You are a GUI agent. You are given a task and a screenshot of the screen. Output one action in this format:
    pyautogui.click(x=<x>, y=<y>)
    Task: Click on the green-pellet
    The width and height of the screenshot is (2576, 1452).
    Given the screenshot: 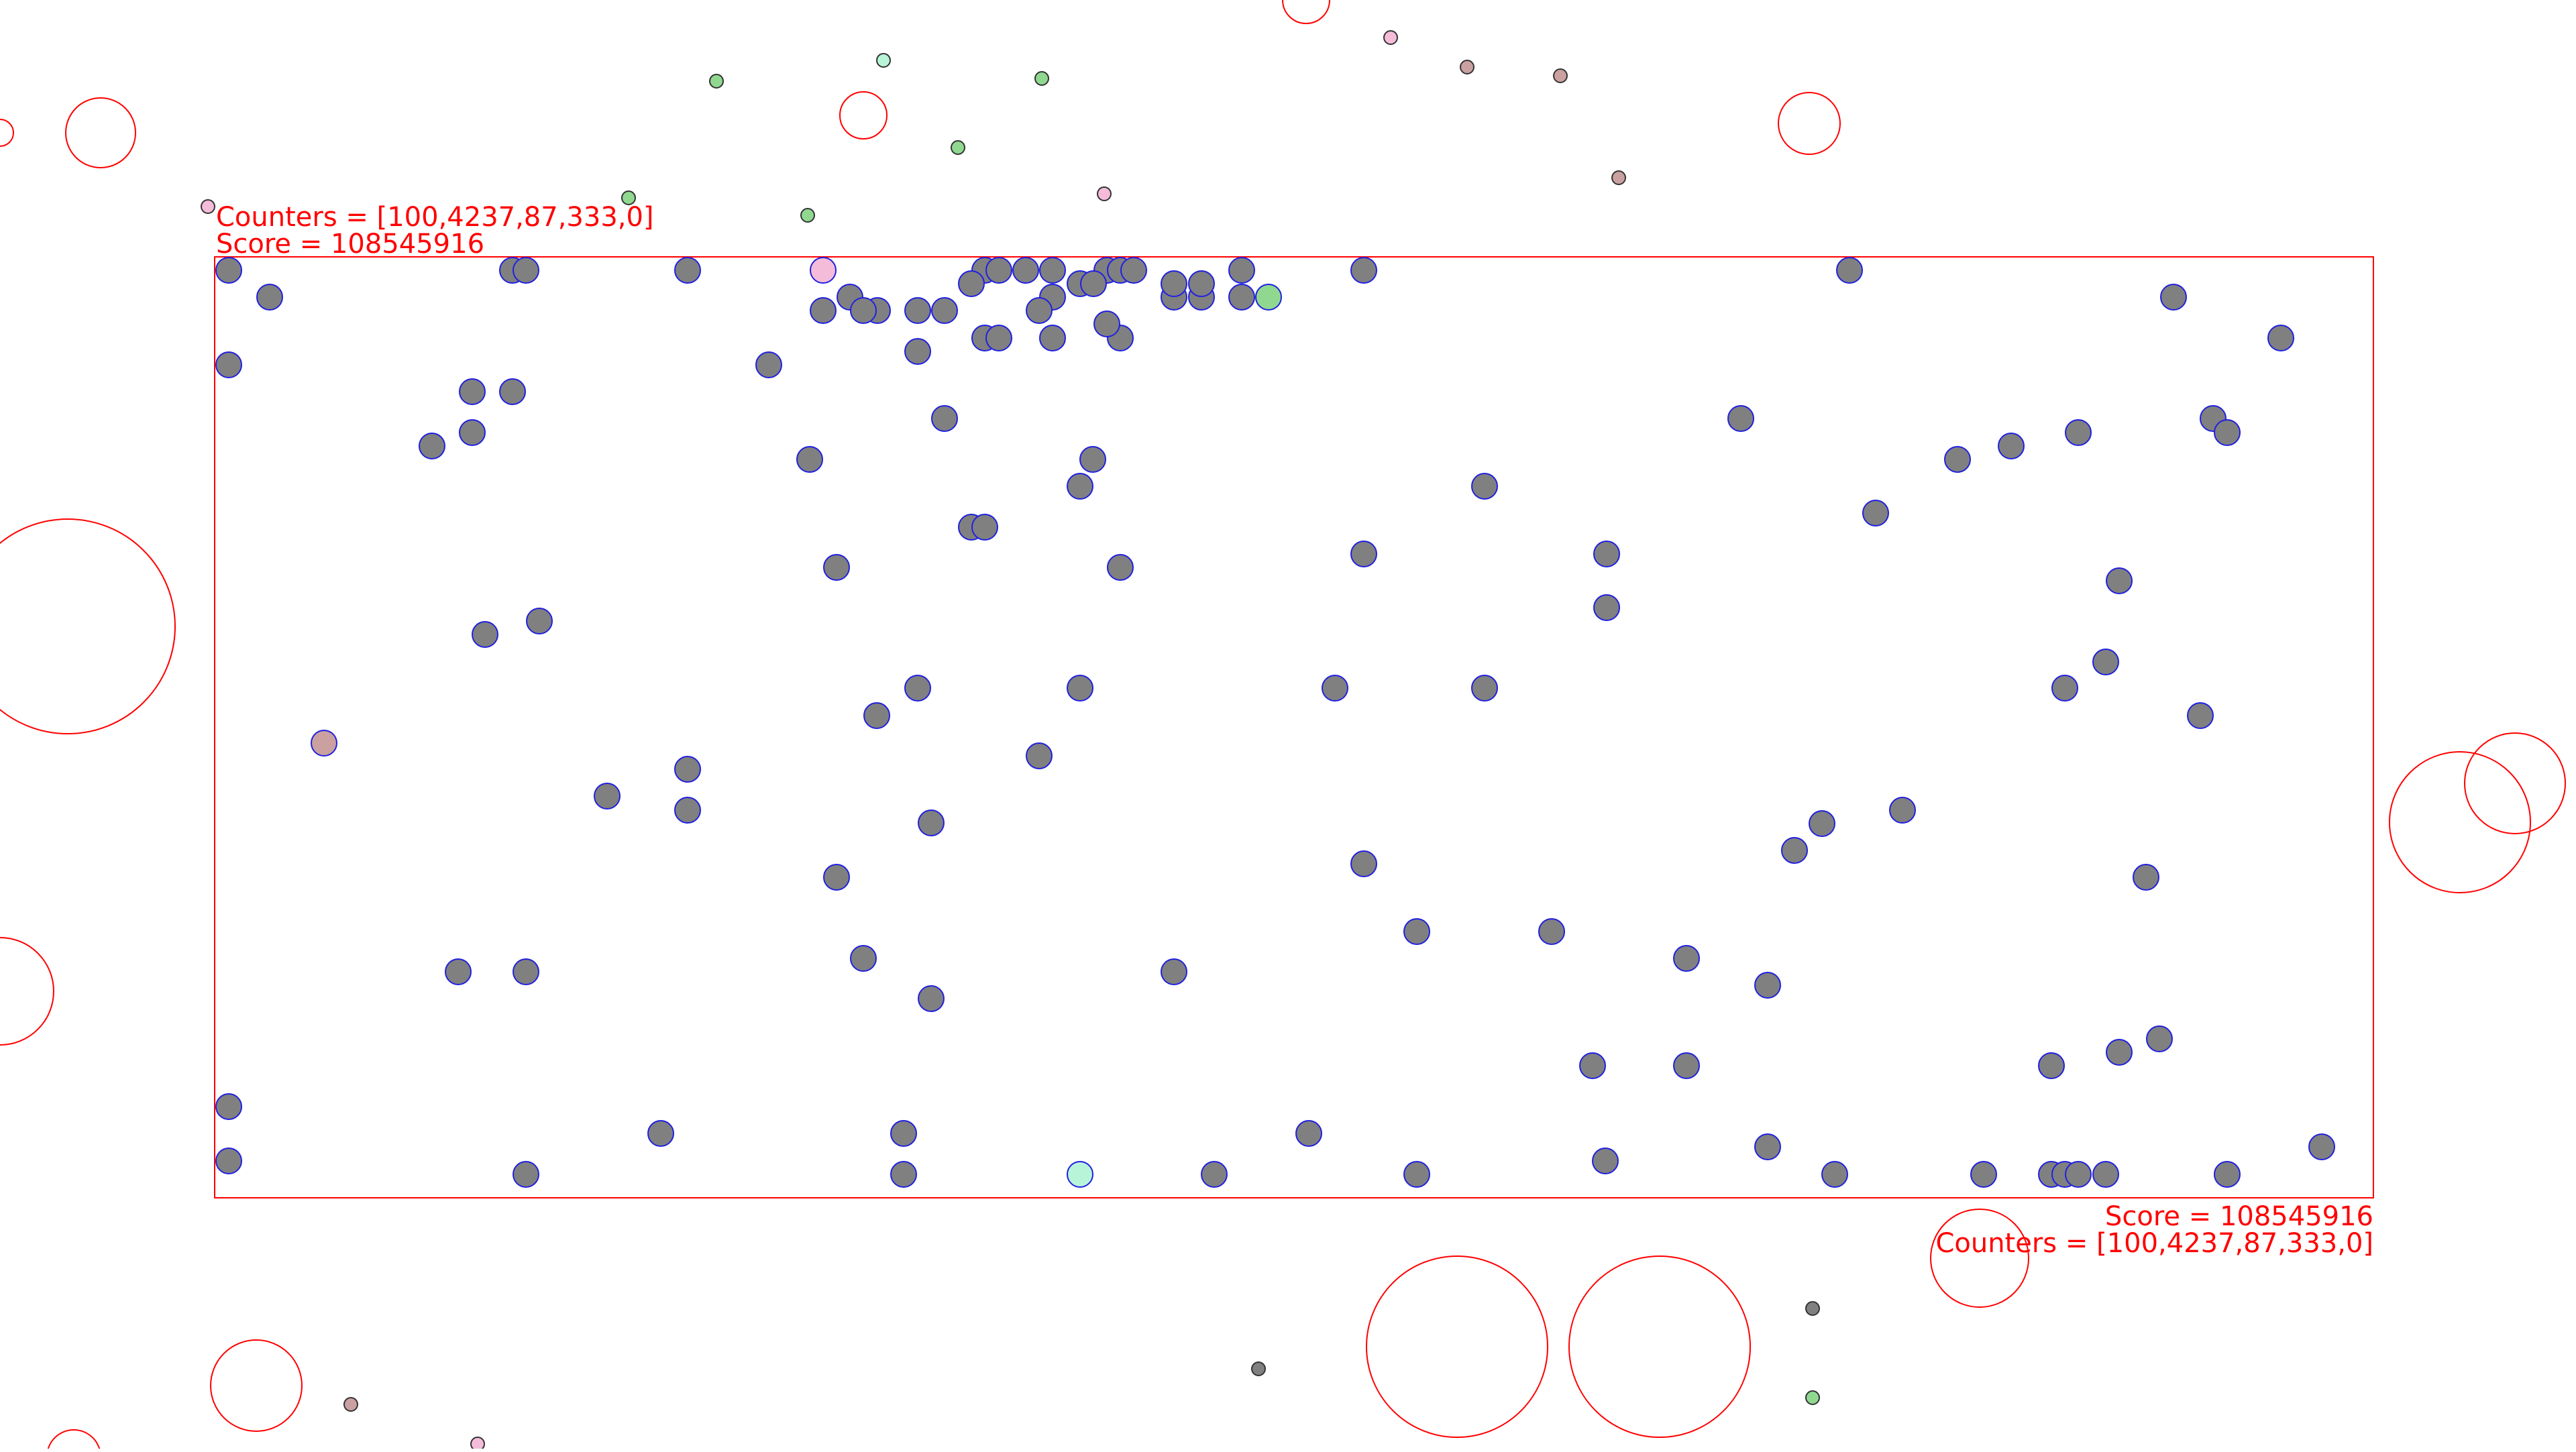 What is the action you would take?
    pyautogui.click(x=1268, y=297)
    